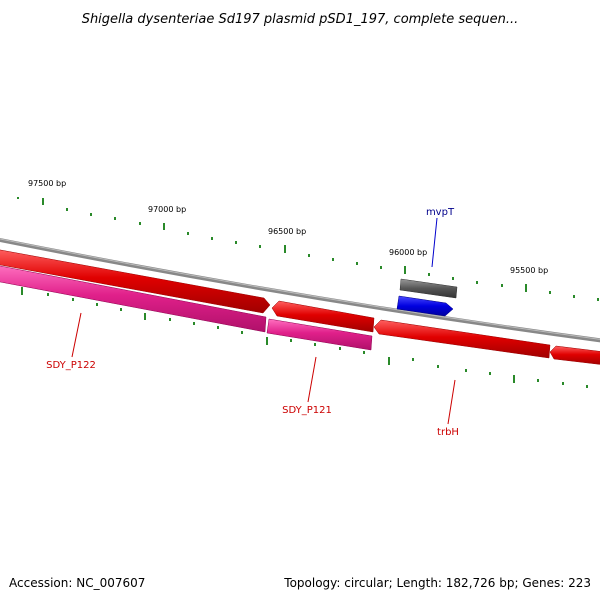 The height and width of the screenshot is (600, 600). What do you see at coordinates (462, 339) in the screenshot?
I see `gene-trbH` at bounding box center [462, 339].